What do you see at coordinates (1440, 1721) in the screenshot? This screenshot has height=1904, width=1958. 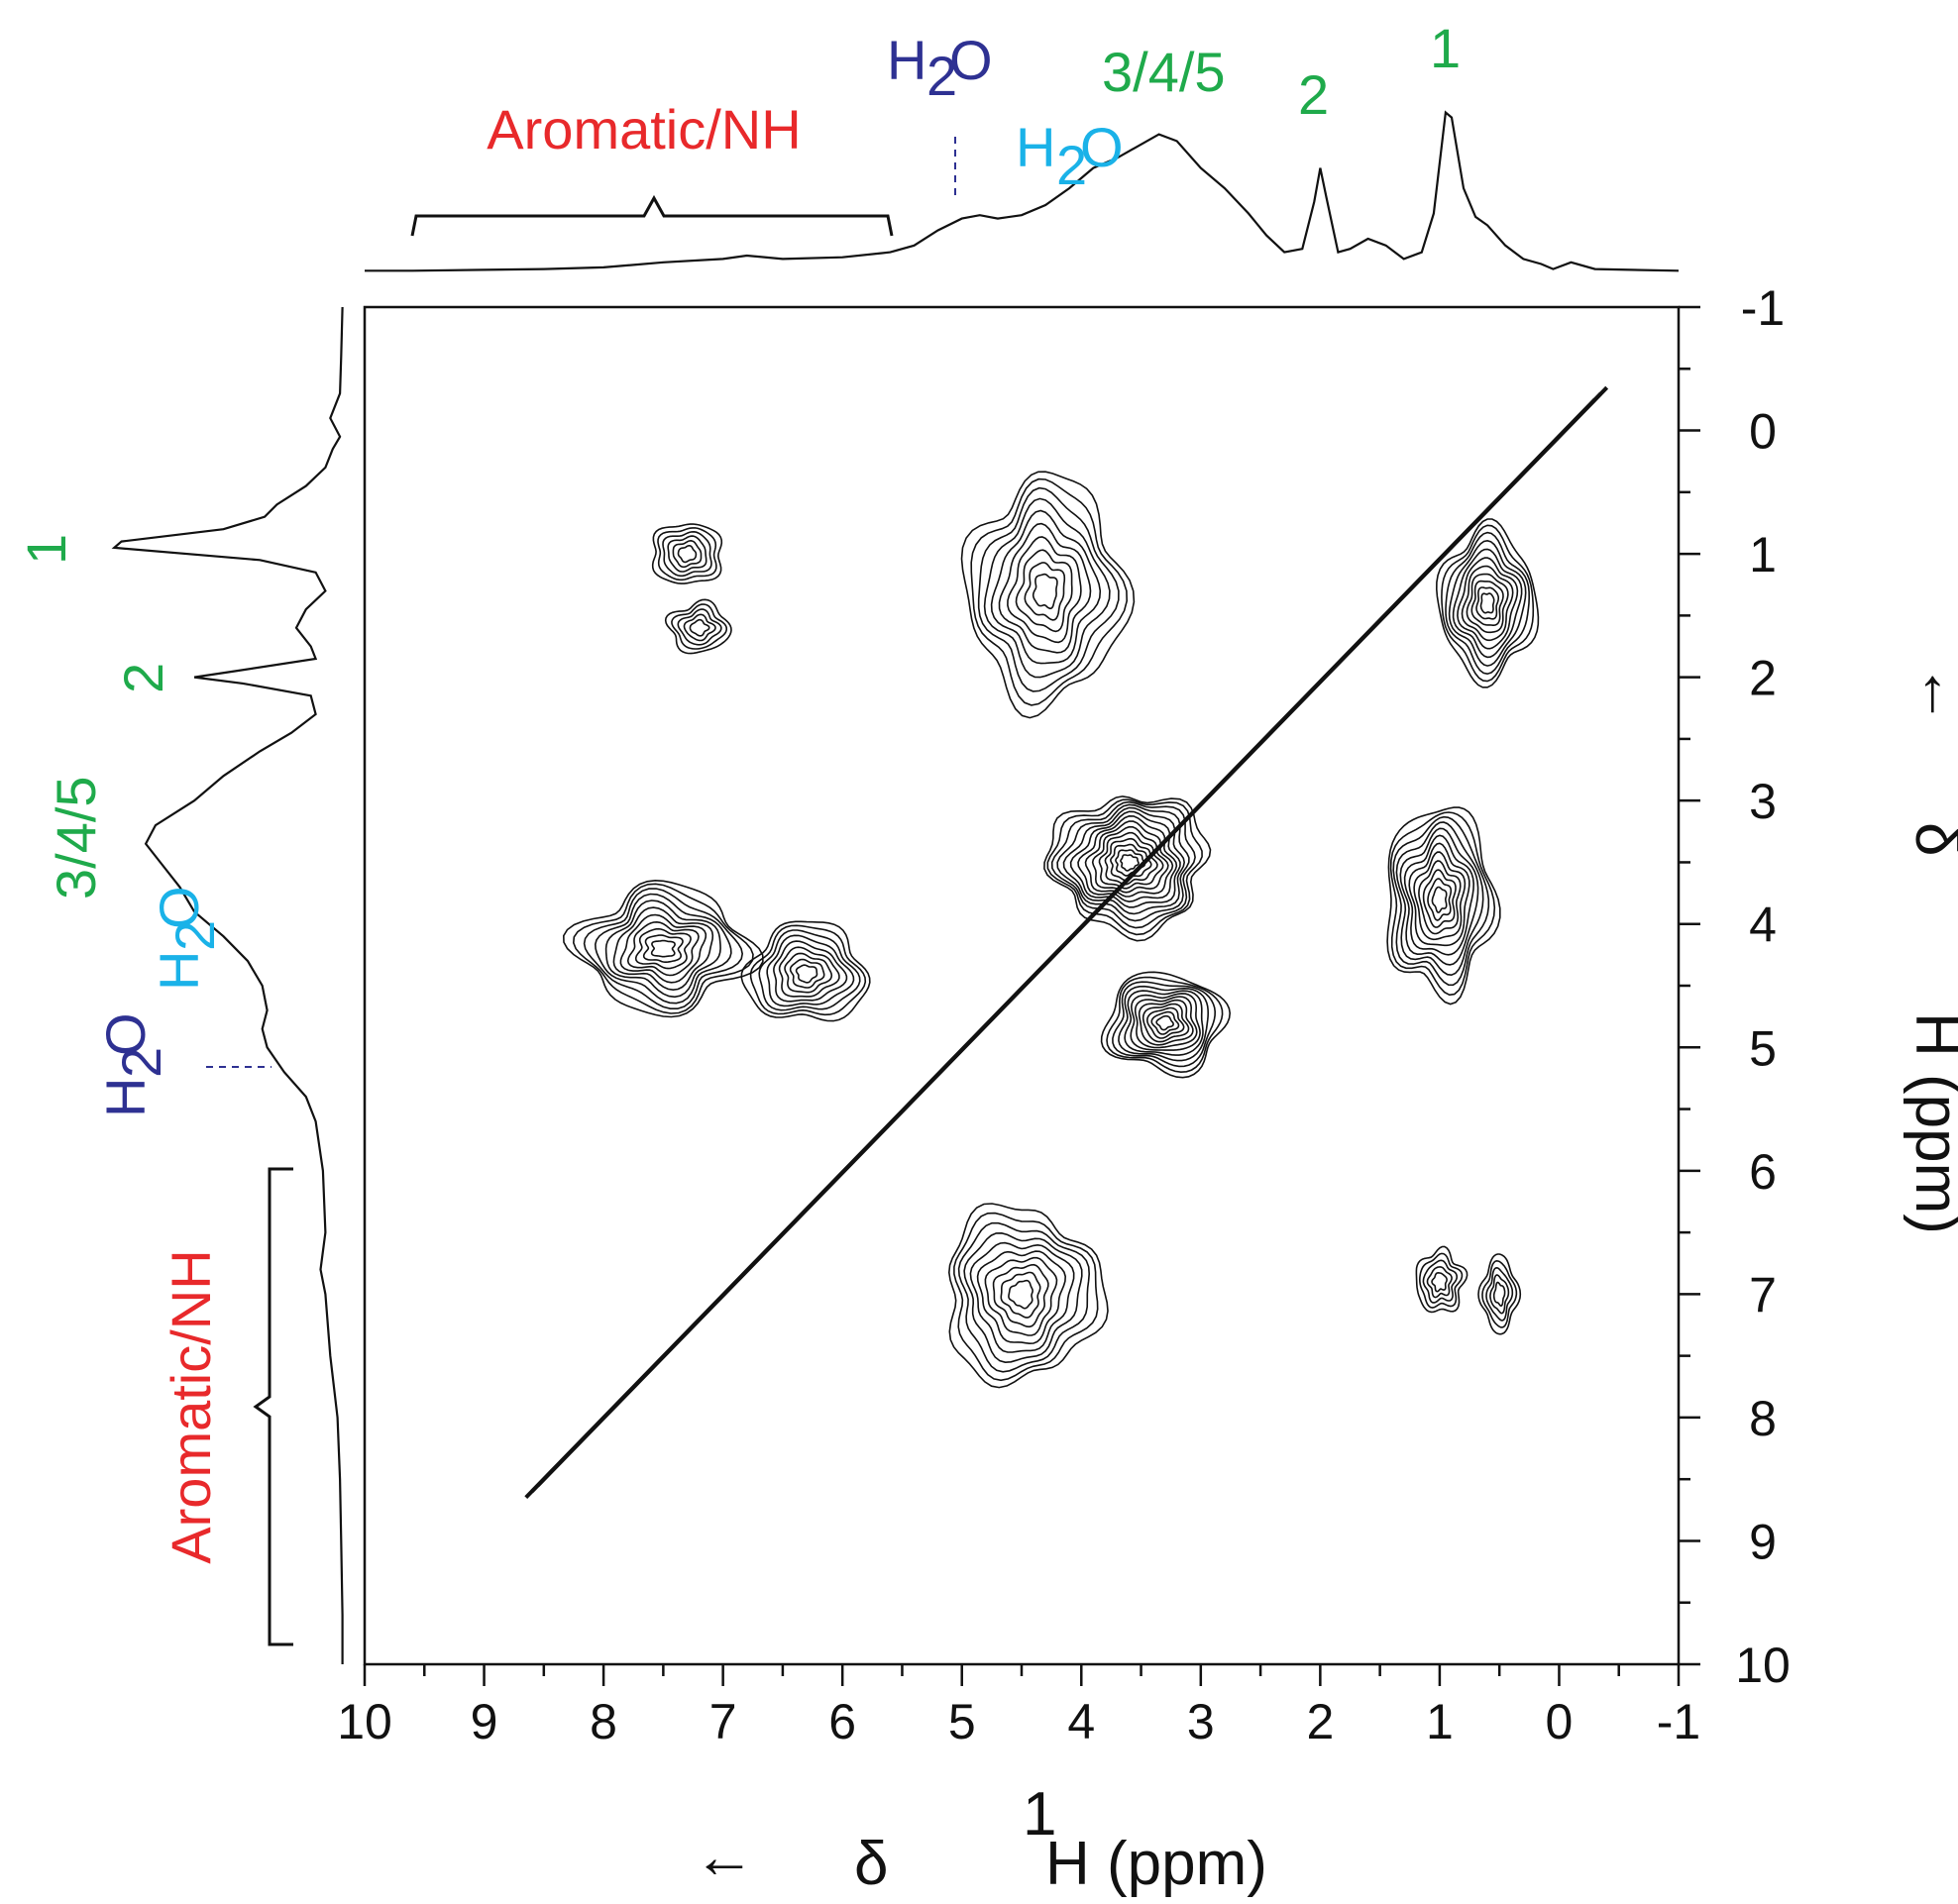 I see `x-tick-label: 1` at bounding box center [1440, 1721].